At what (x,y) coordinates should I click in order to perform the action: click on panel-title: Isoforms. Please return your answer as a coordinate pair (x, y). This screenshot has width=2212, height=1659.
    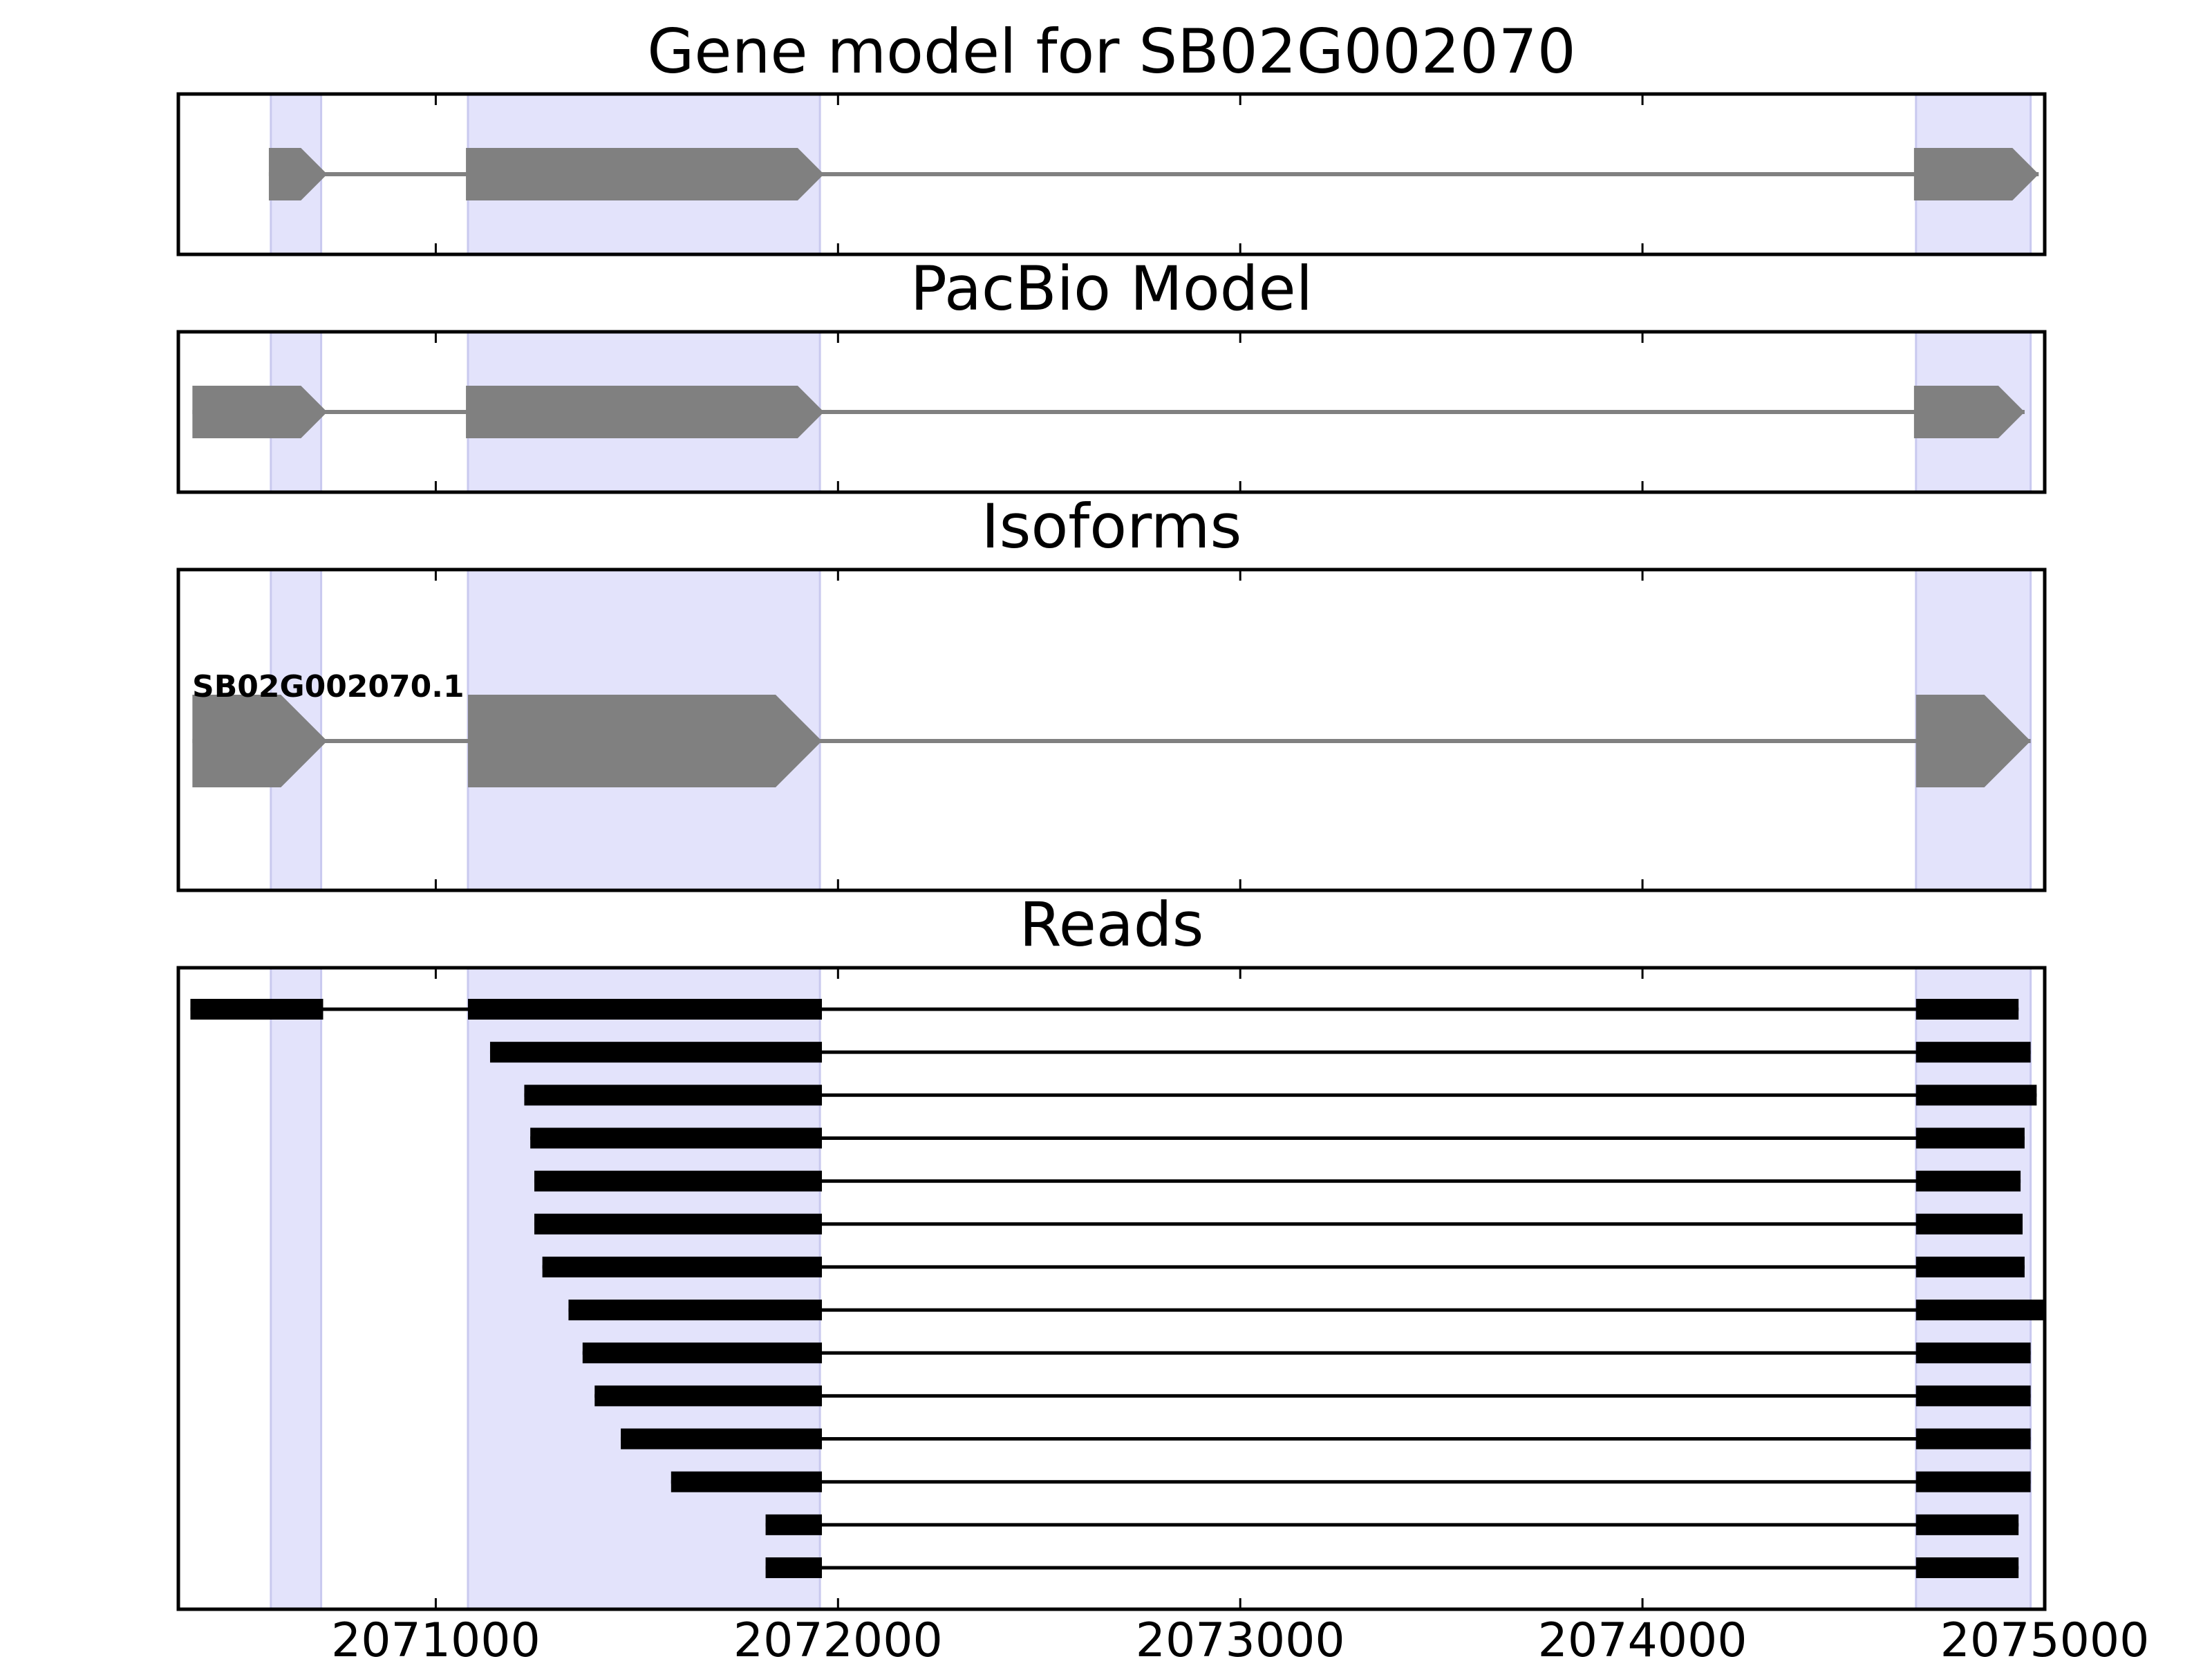
    Looking at the image, I should click on (1112, 526).